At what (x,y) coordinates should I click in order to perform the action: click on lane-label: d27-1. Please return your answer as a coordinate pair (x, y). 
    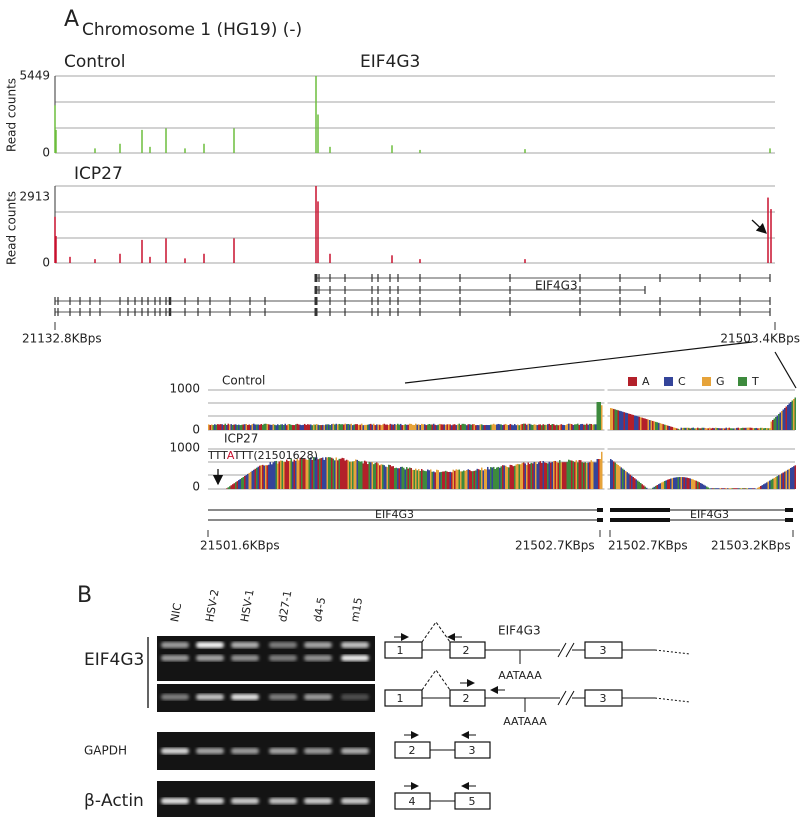
    Looking at the image, I should click on (285, 606).